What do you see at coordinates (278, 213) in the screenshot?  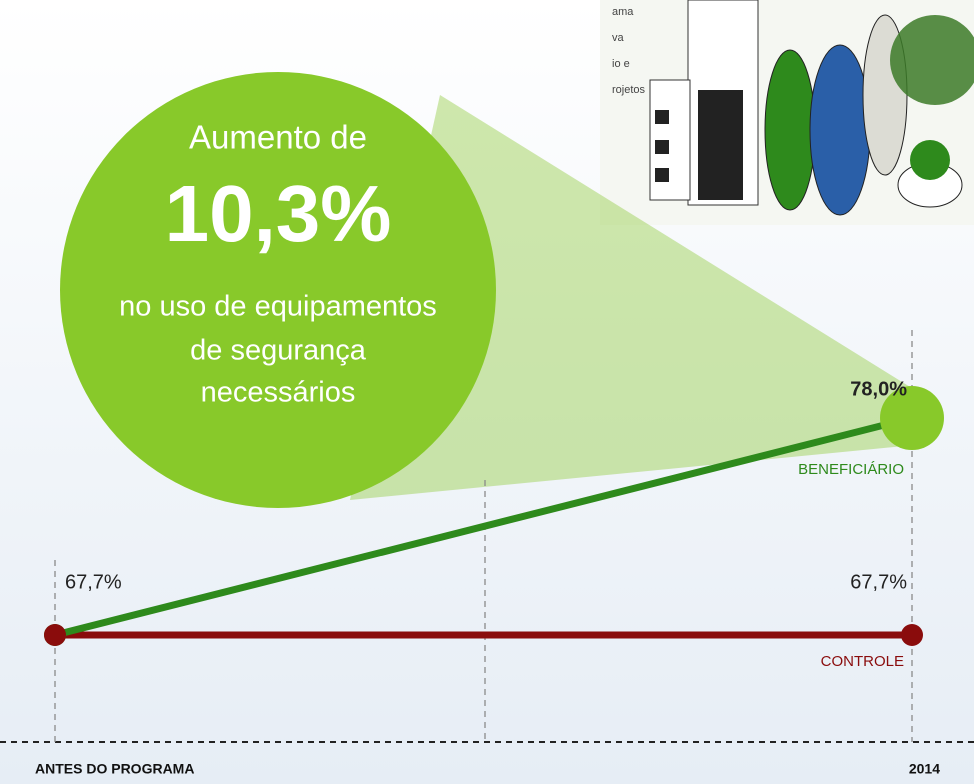 I see `callout-highlight: 10,3%` at bounding box center [278, 213].